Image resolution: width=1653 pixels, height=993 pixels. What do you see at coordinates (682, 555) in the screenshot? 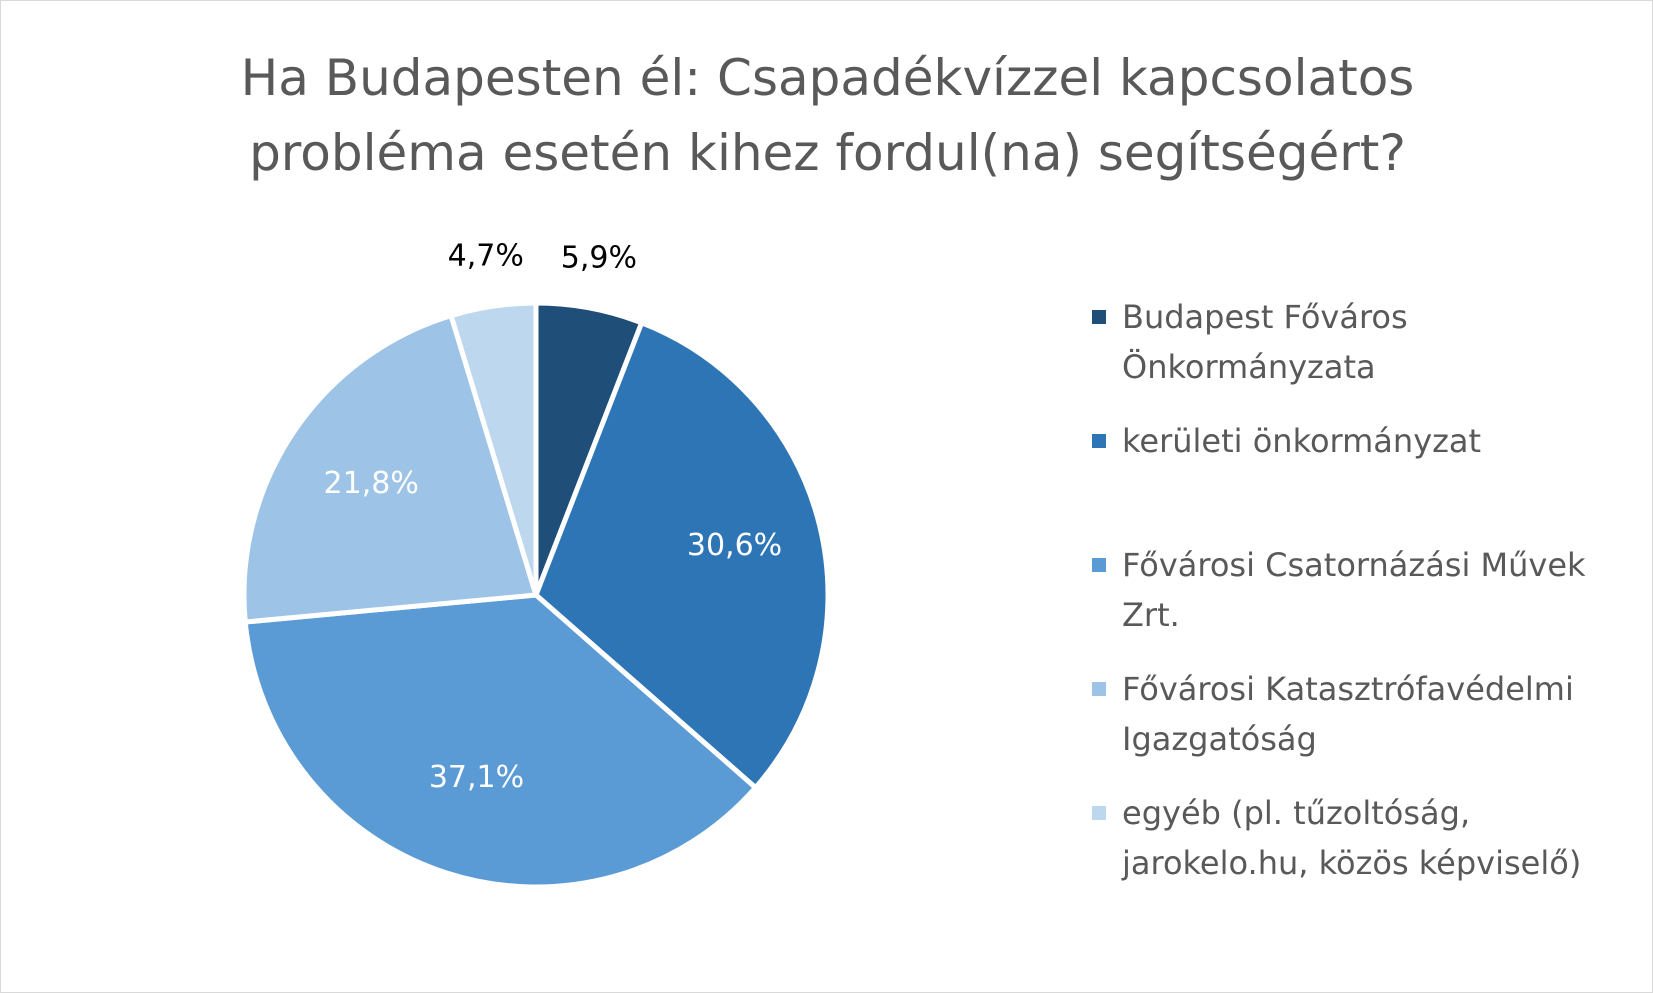
I see `pie-slice-keruleti` at bounding box center [682, 555].